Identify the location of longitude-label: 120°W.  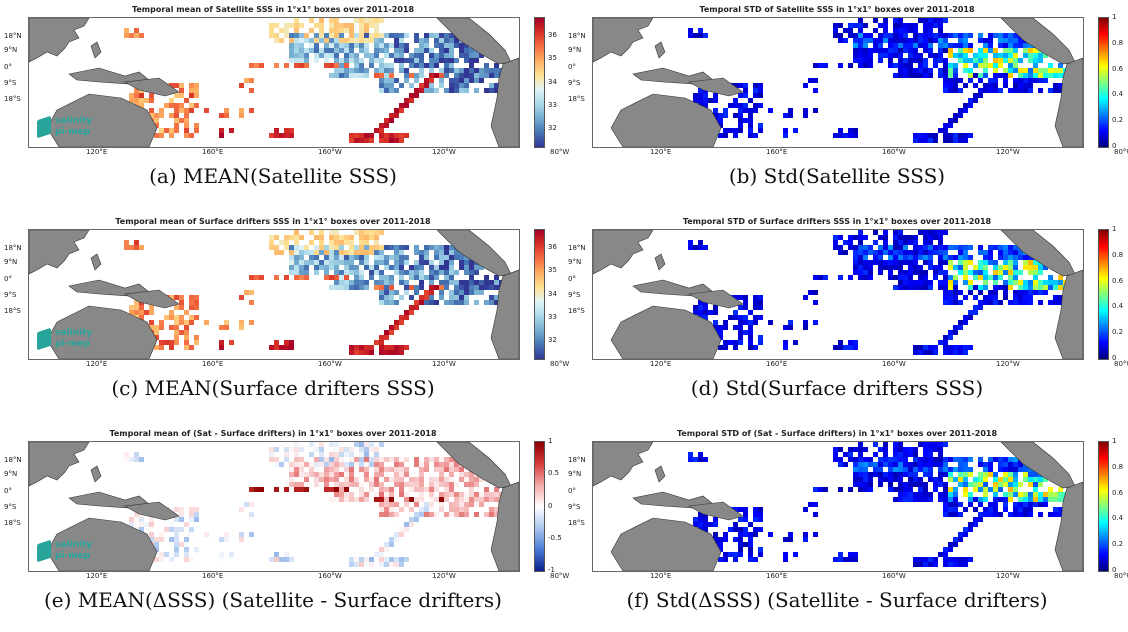
(1008, 152).